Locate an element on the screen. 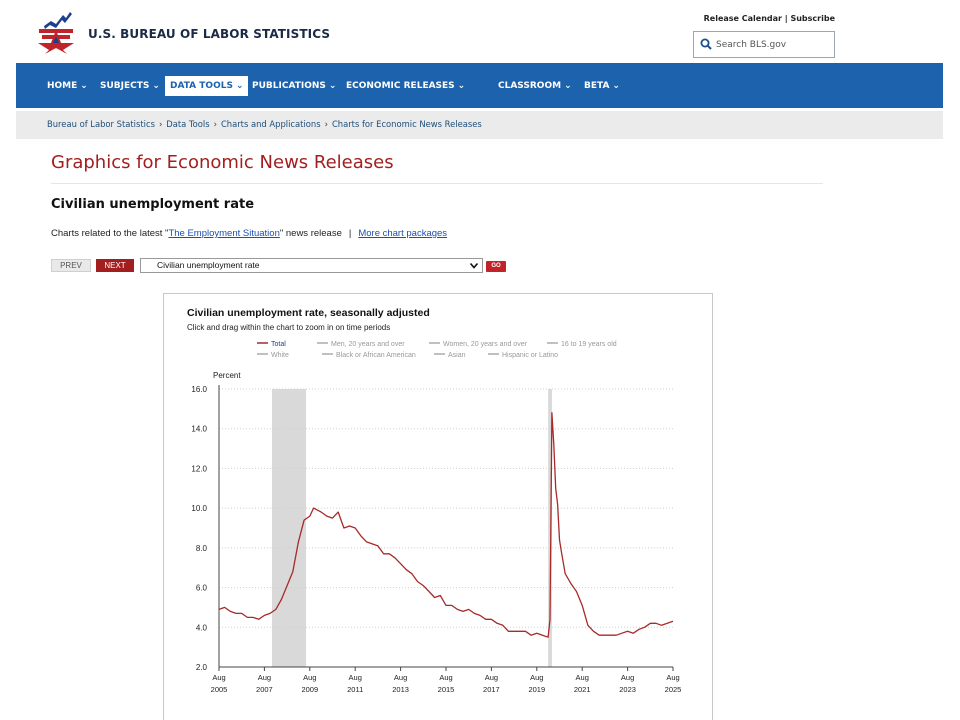 This screenshot has width=960, height=720. page-title: Graphics for Economic News Releases is located at coordinates (222, 162).